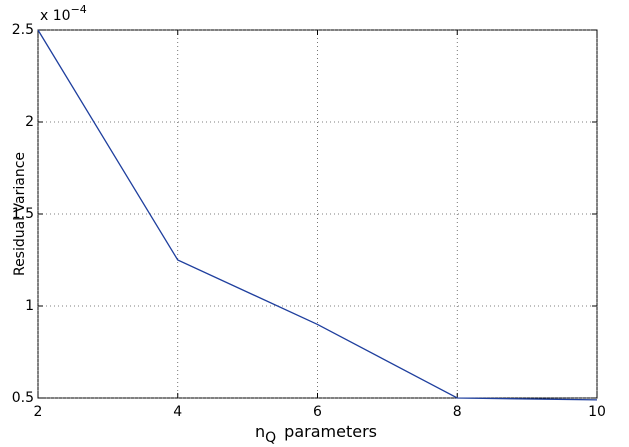 This screenshot has height=447, width=629. What do you see at coordinates (23, 214) in the screenshot?
I see `y-tick-label: 1.5` at bounding box center [23, 214].